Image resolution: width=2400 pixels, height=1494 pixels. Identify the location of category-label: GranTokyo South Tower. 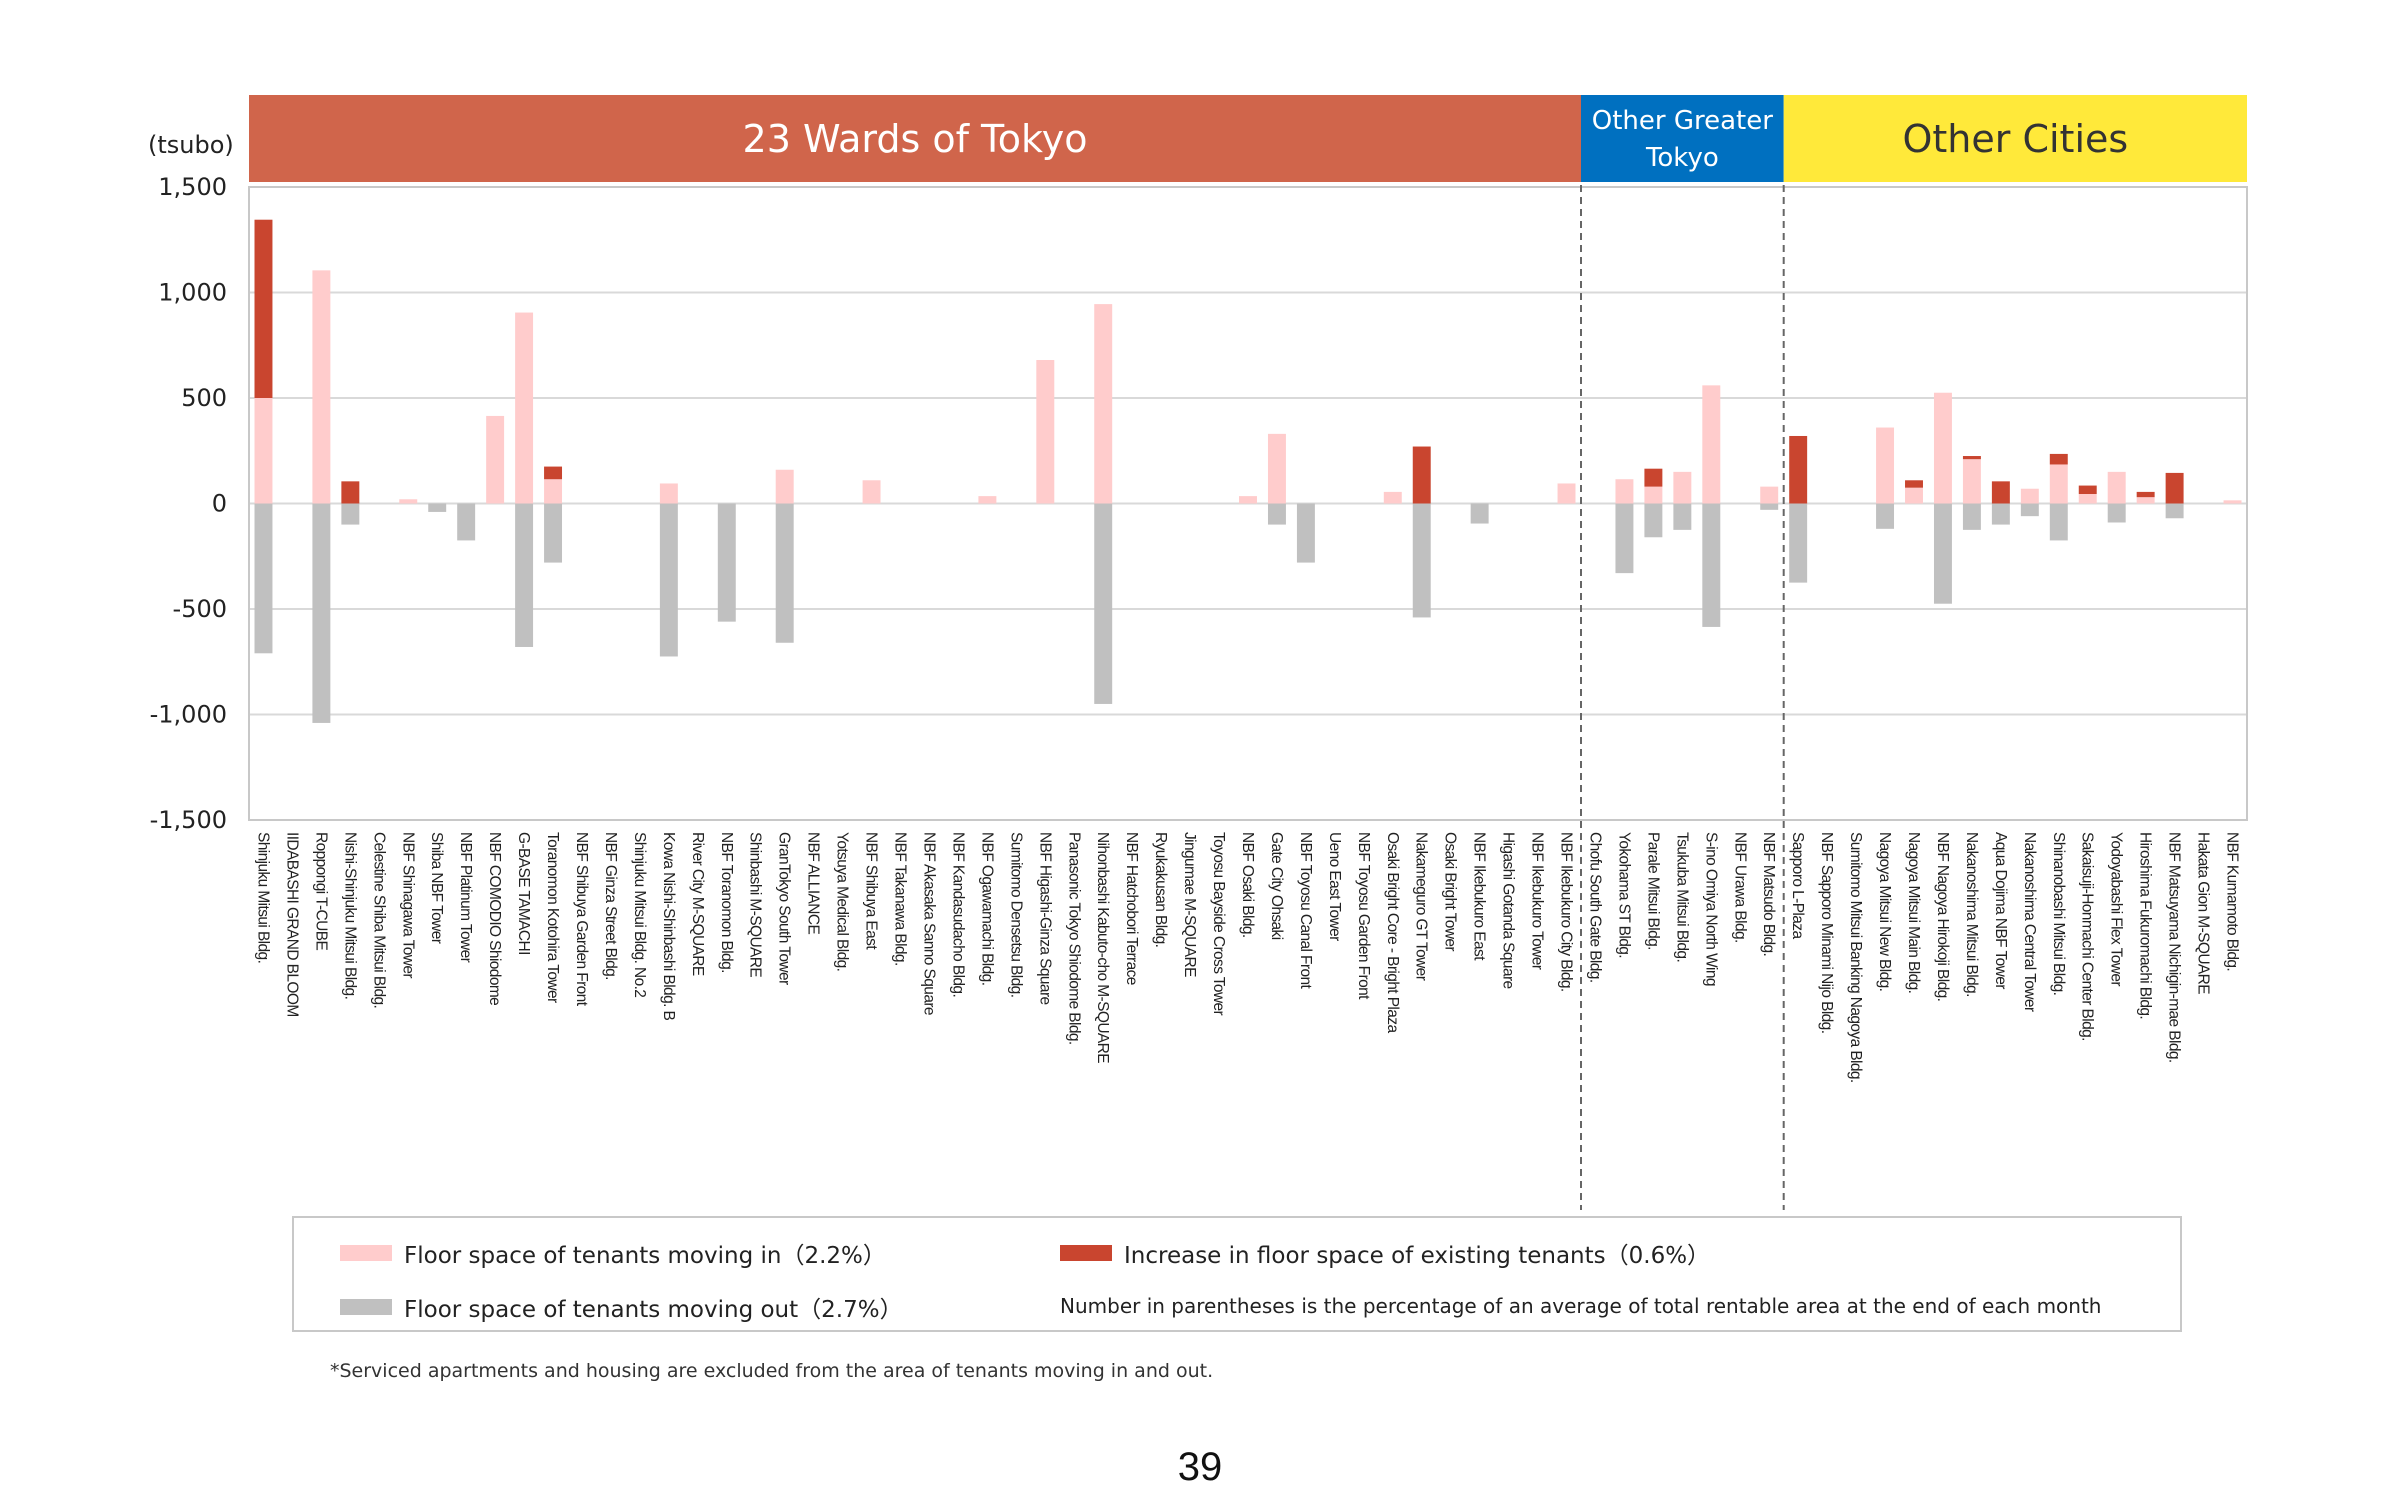
(784, 908).